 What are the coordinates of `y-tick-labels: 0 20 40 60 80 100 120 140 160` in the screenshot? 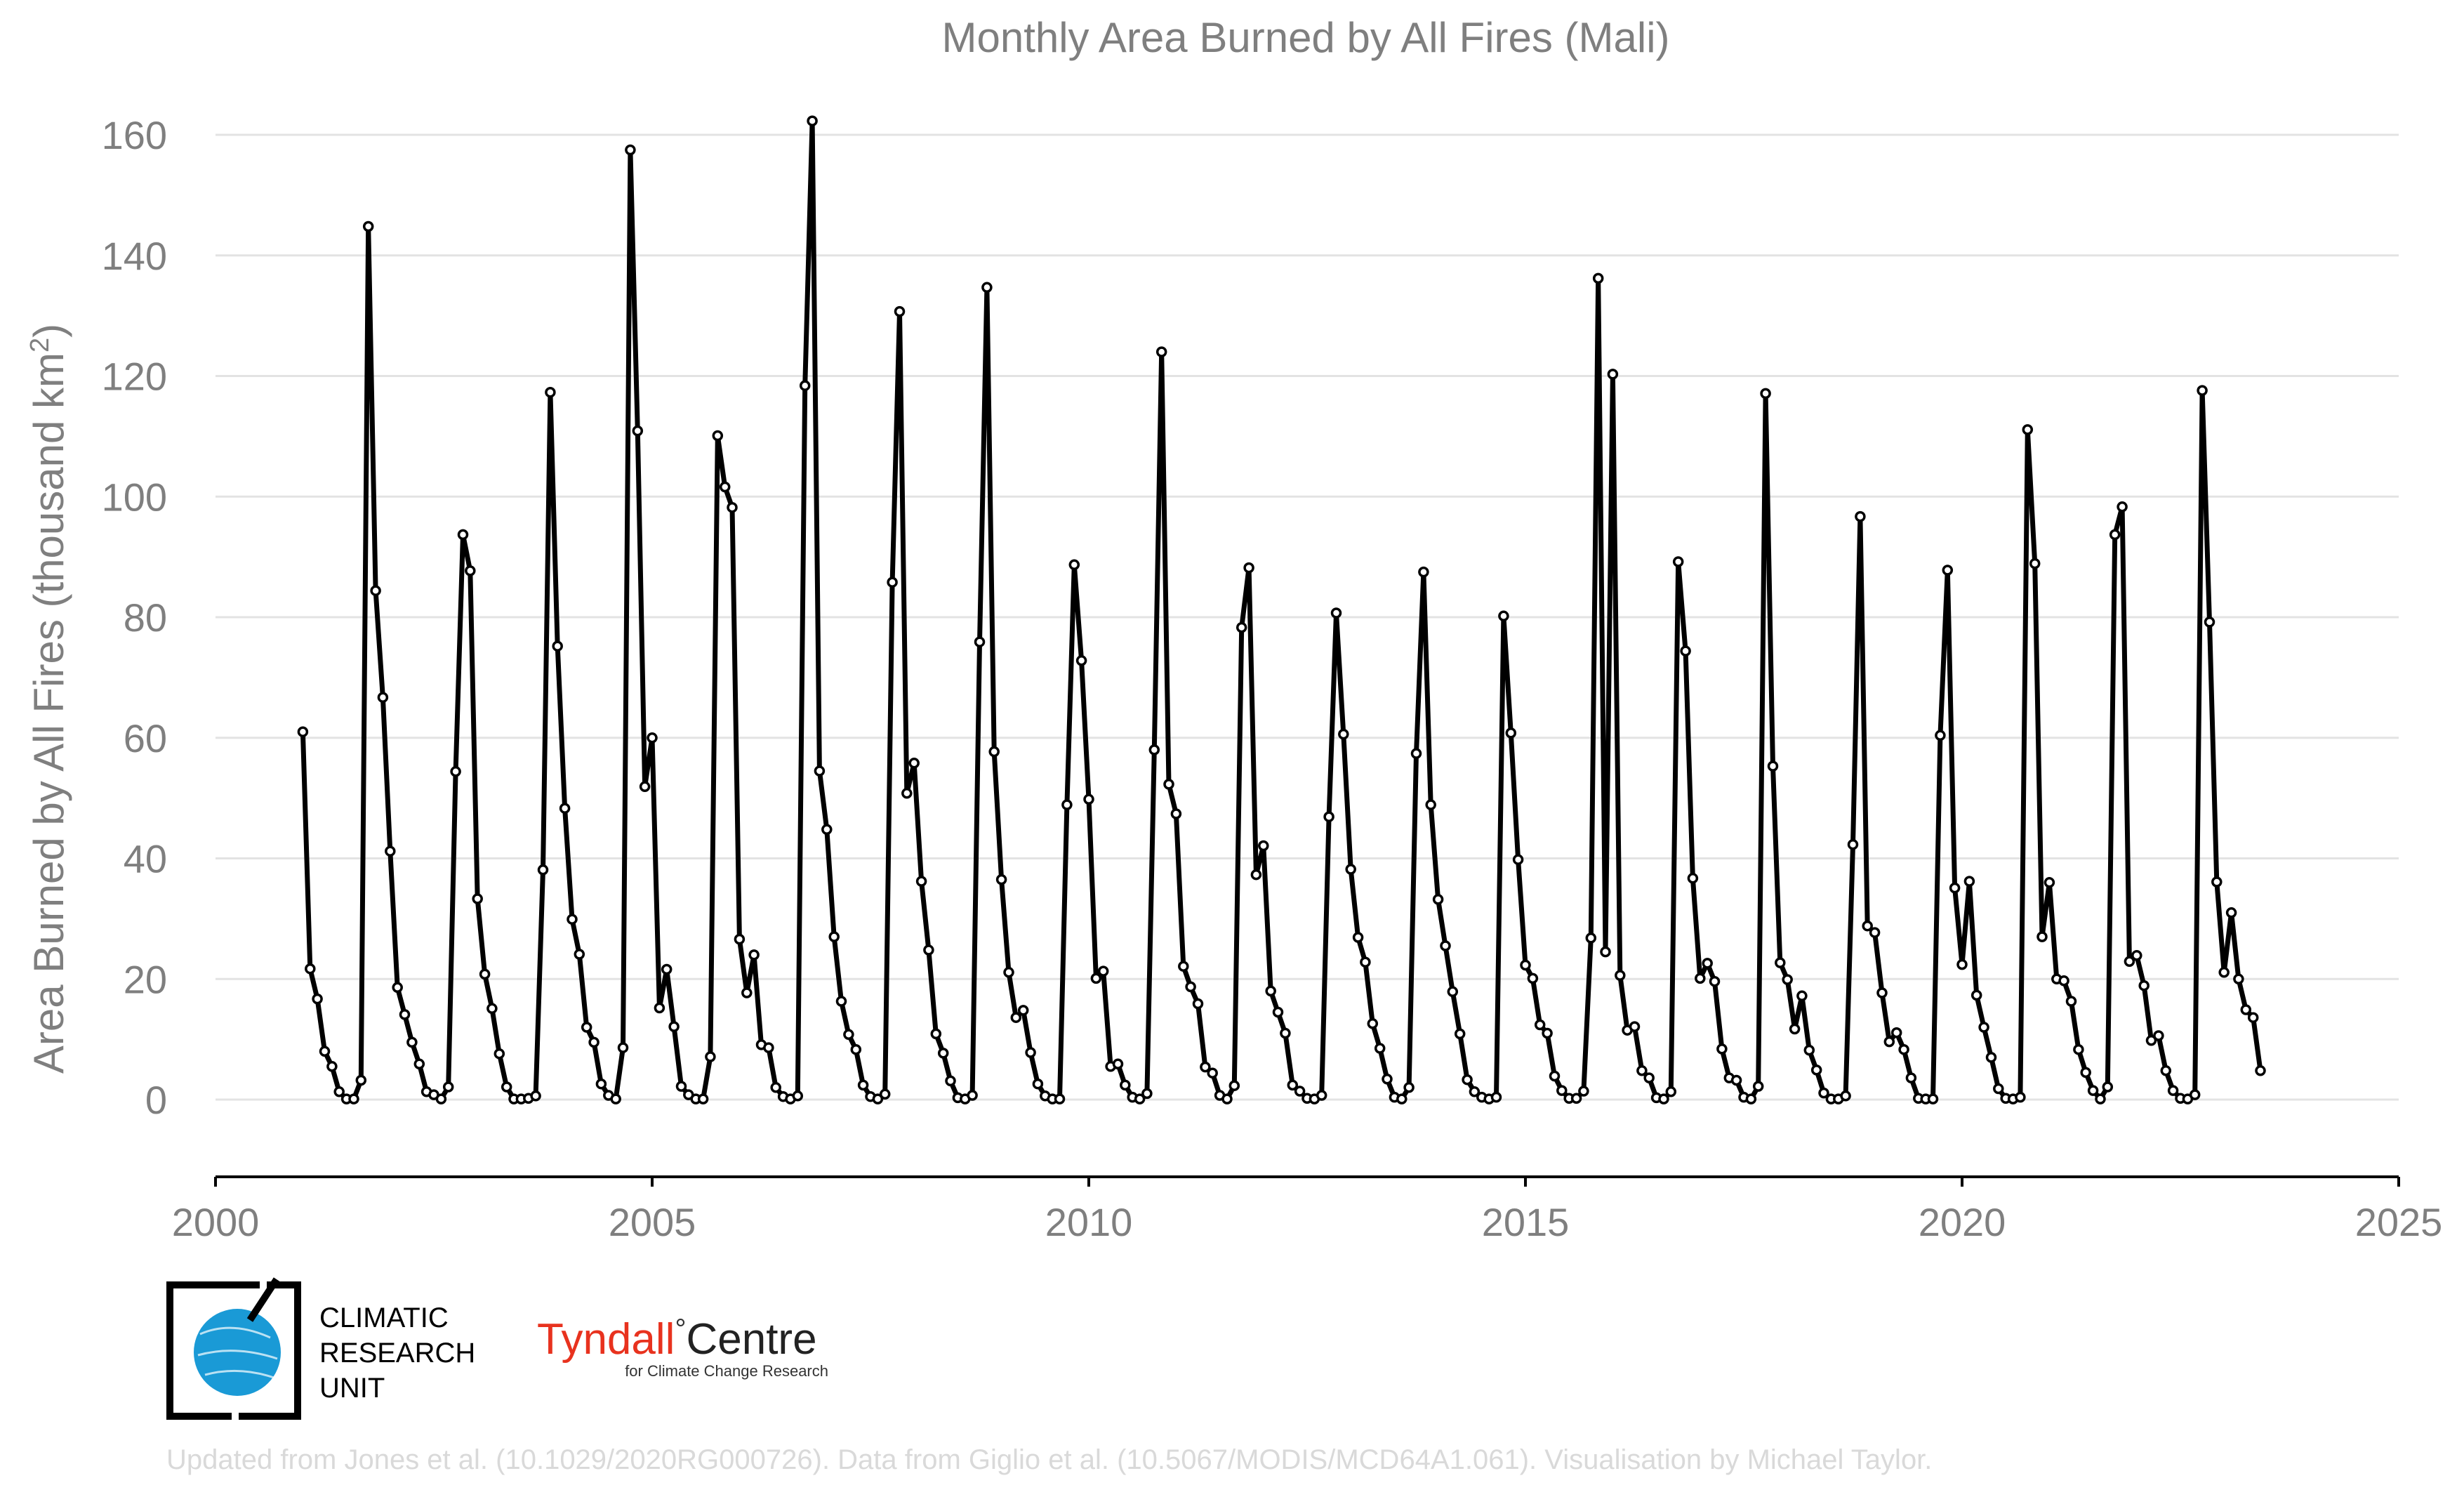 It's located at (135, 617).